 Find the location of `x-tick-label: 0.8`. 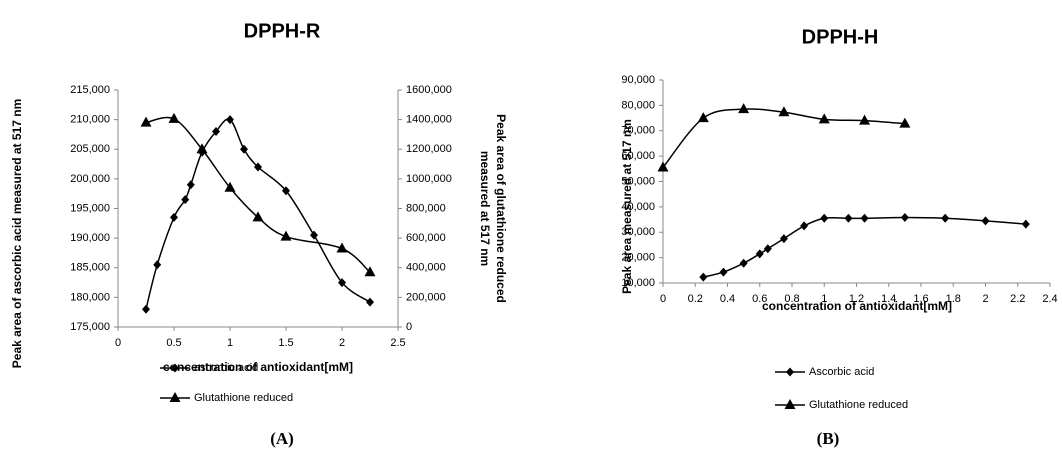

x-tick-label: 0.8 is located at coordinates (791, 299).